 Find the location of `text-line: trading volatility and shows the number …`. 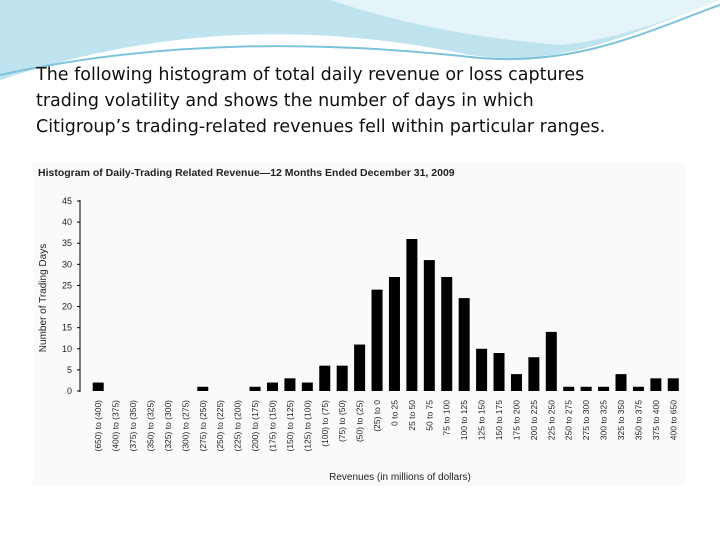

text-line: trading volatility and shows the number … is located at coordinates (285, 101).